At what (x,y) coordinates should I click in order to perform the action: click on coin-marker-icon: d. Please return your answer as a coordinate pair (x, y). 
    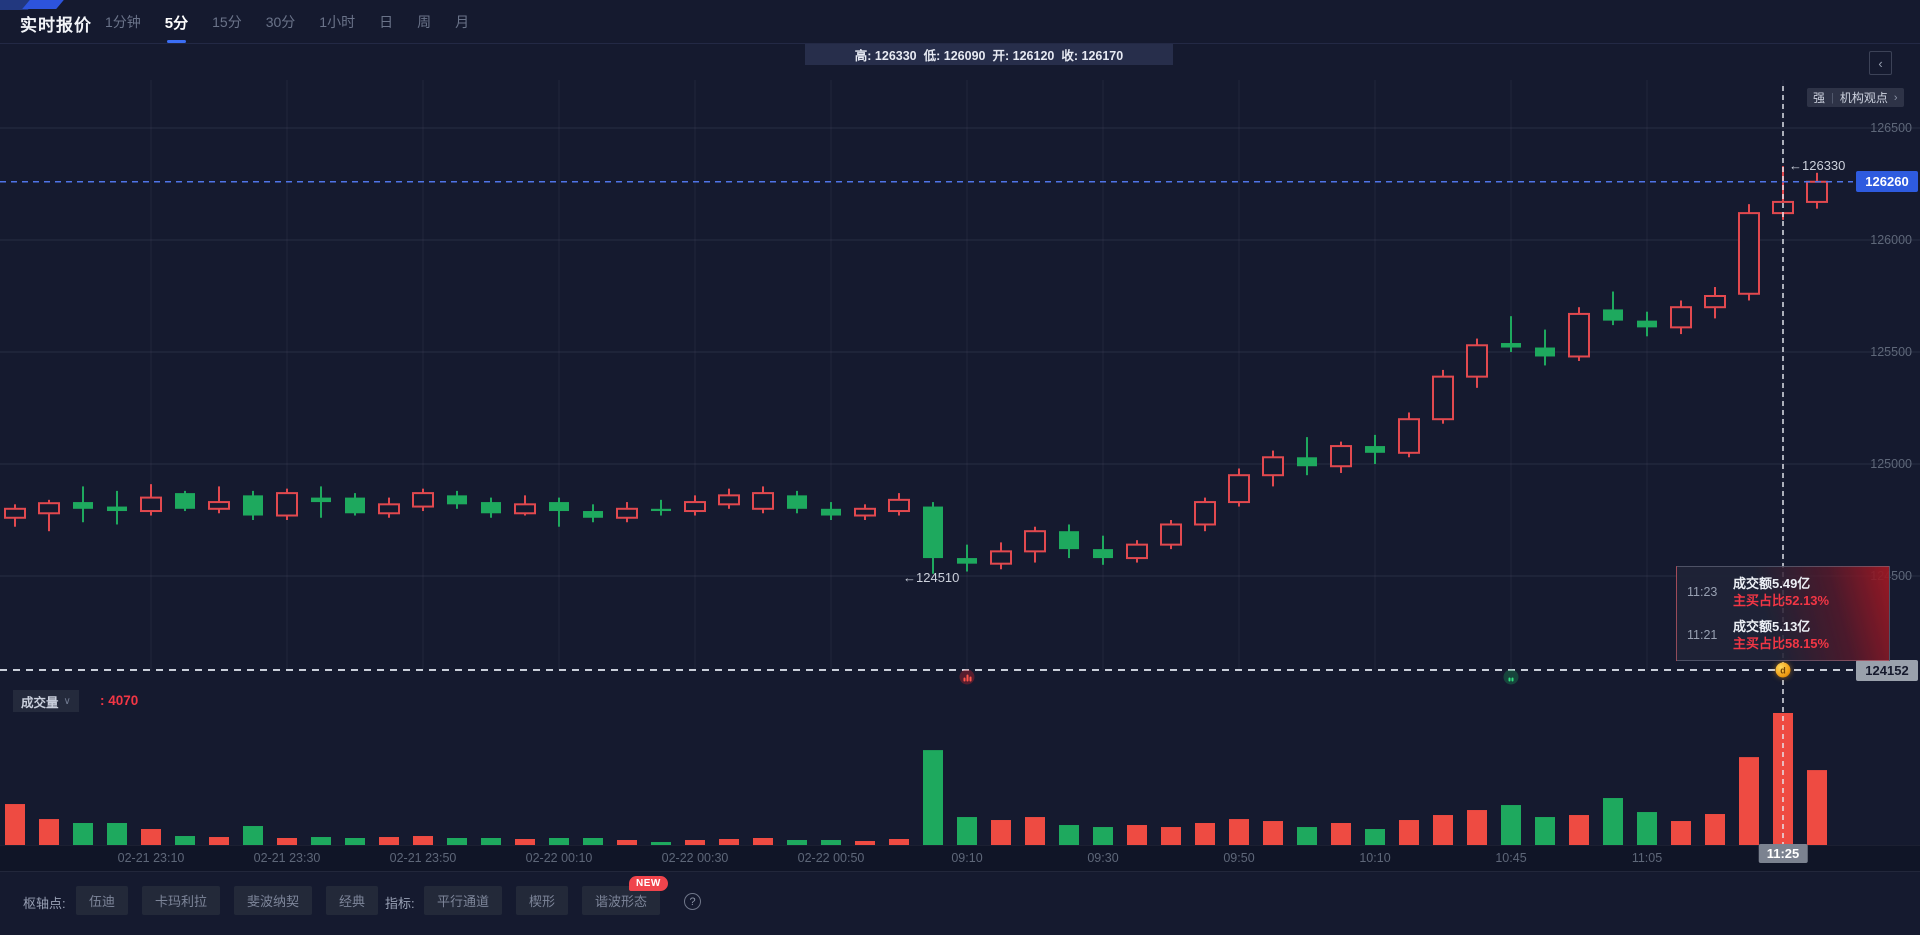
    Looking at the image, I should click on (1783, 670).